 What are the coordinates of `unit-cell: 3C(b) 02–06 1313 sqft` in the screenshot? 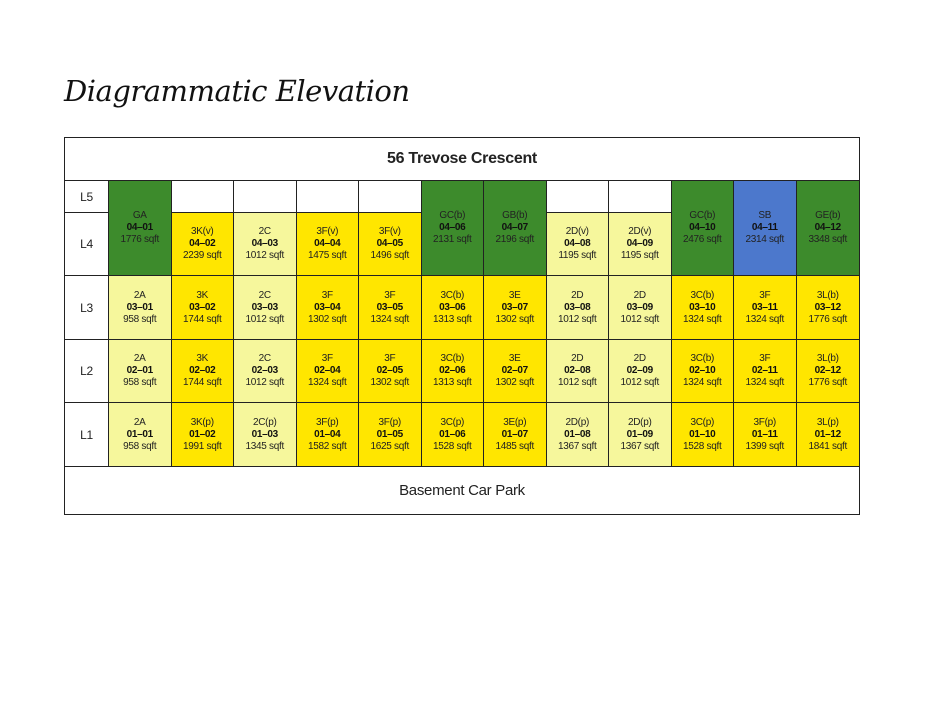 It's located at (452, 371).